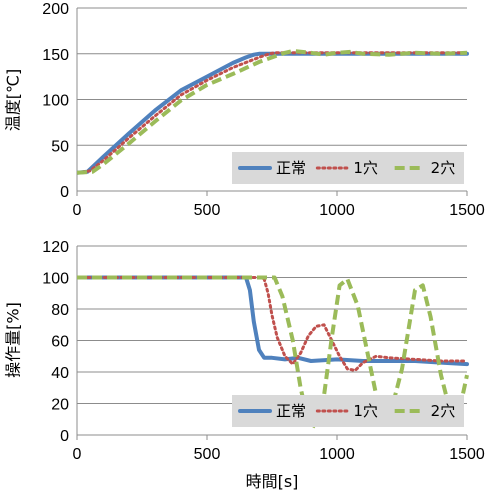 Image resolution: width=491 pixels, height=495 pixels. Describe the element at coordinates (13, 100) in the screenshot. I see `y-axis-label: 温度[℃]` at that location.